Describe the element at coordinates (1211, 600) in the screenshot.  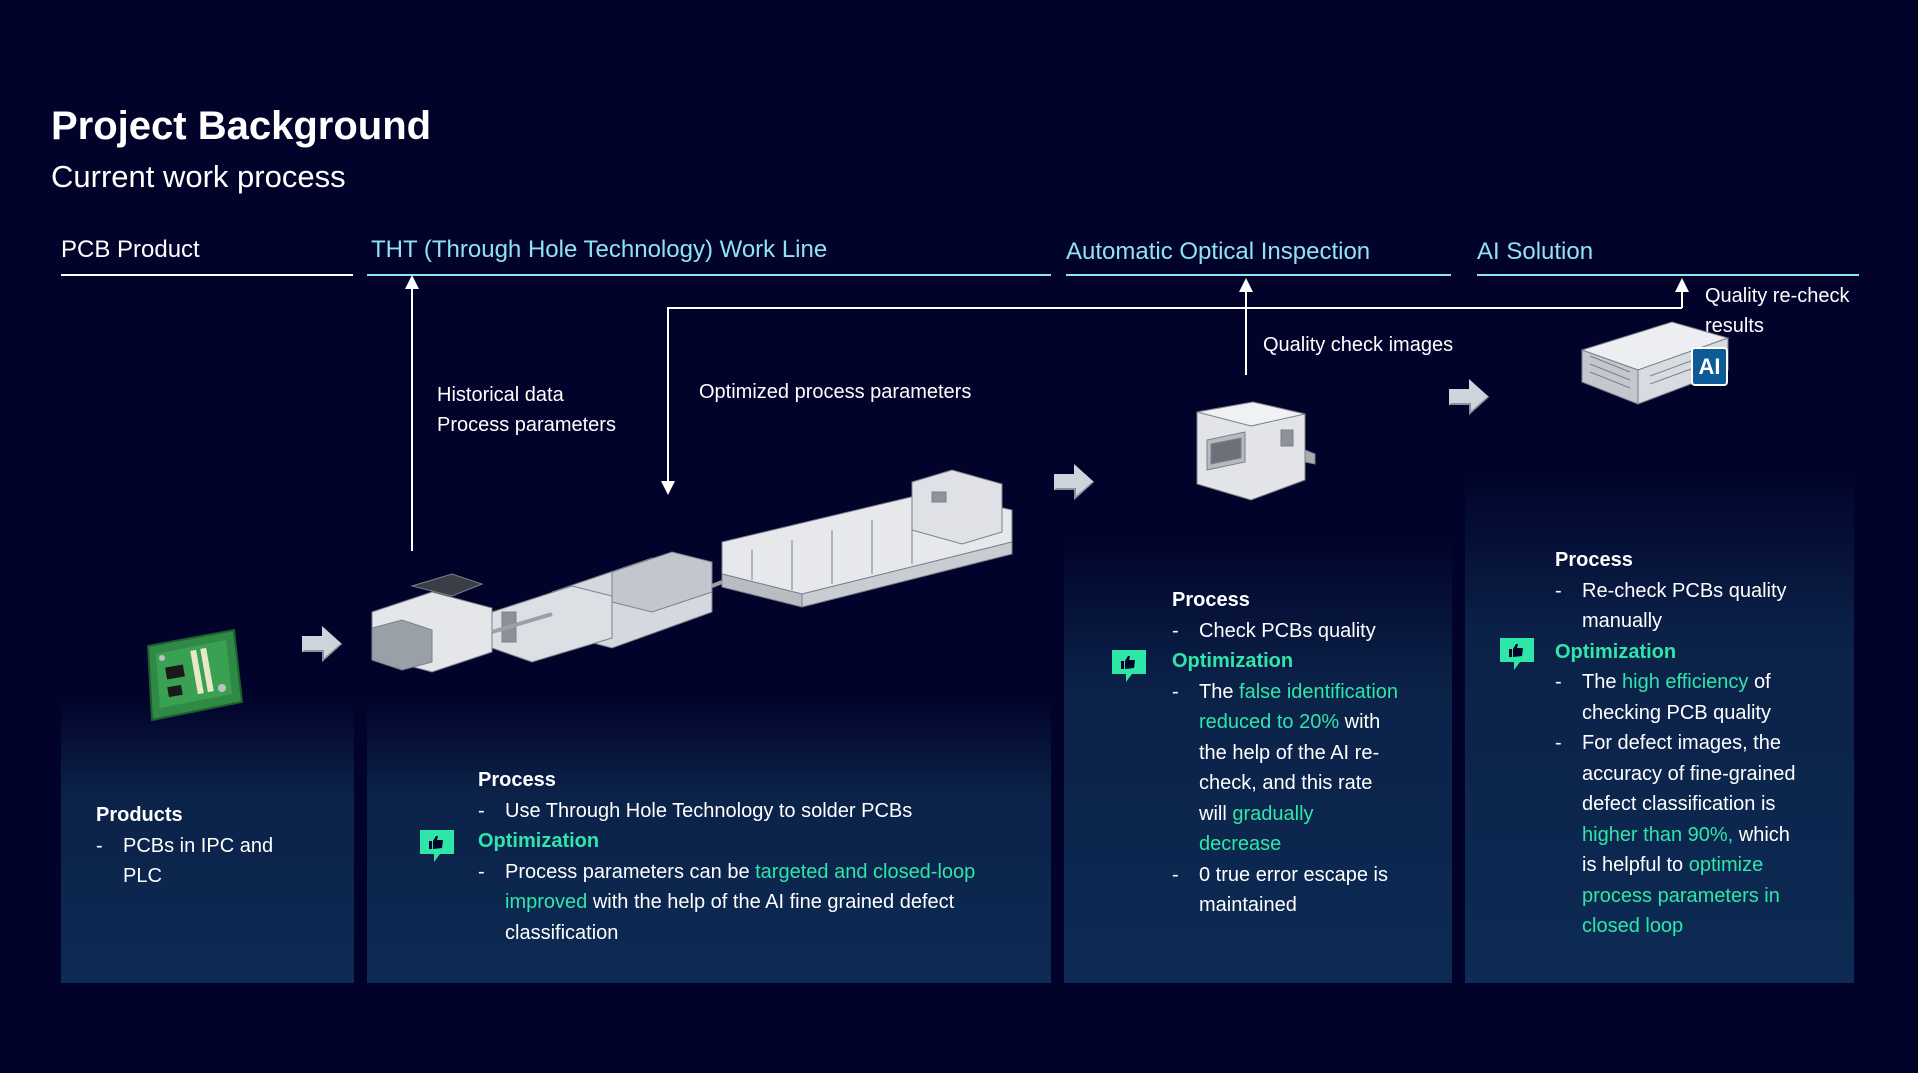
I see `aoi-process-heading: Process` at that location.